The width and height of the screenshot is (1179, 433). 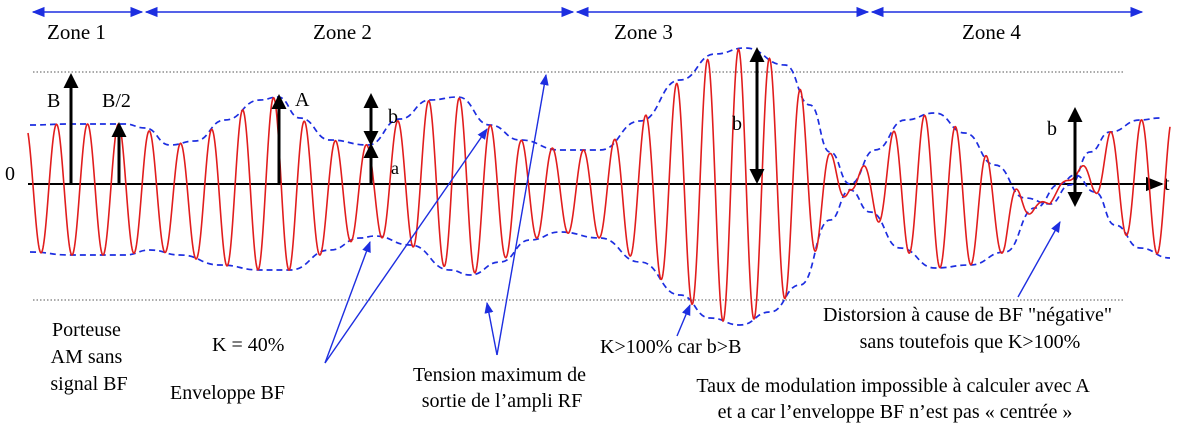 I want to click on b-zone2-label: b, so click(x=393, y=117).